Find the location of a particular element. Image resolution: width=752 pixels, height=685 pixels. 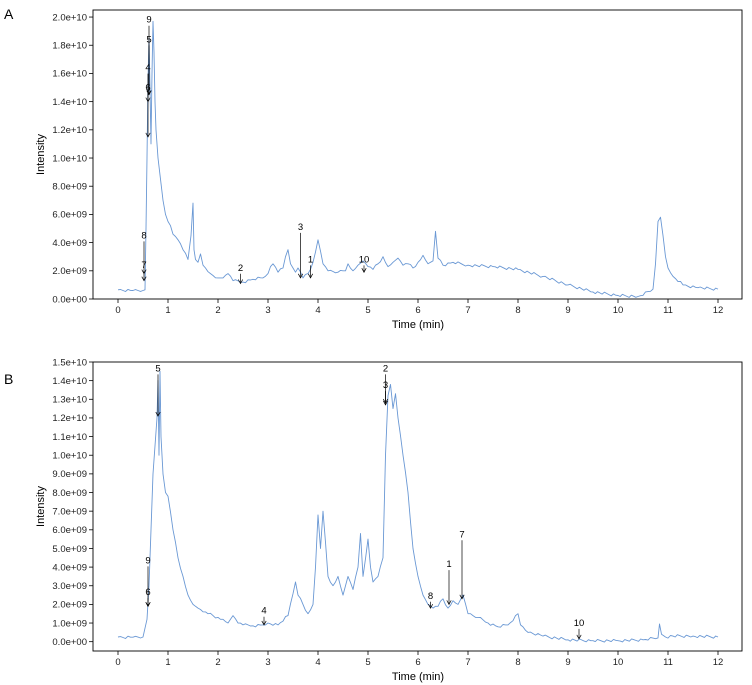

y-tick-label: 3.0e+09 is located at coordinates (69, 586).